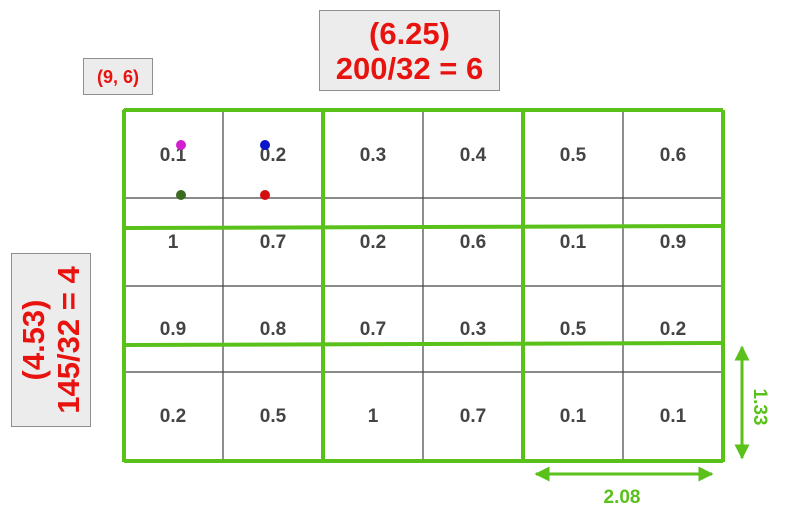  What do you see at coordinates (51, 340) in the screenshot?
I see `height-scale-label: (4.53) 145/32 = 4` at bounding box center [51, 340].